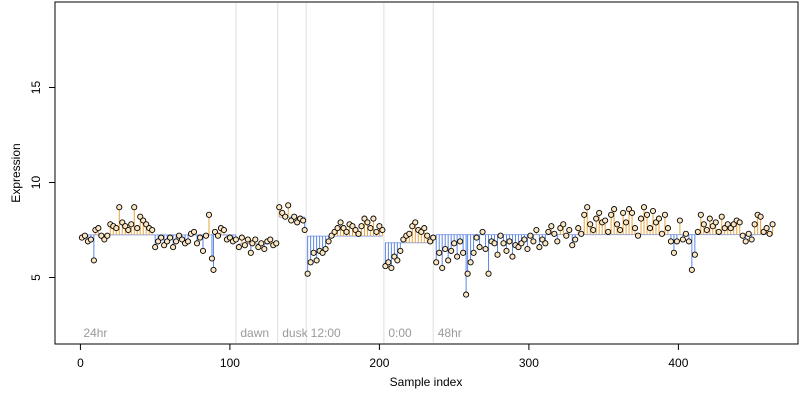 The width and height of the screenshot is (800, 400). What do you see at coordinates (36, 277) in the screenshot?
I see `y-tick-label: 5` at bounding box center [36, 277].